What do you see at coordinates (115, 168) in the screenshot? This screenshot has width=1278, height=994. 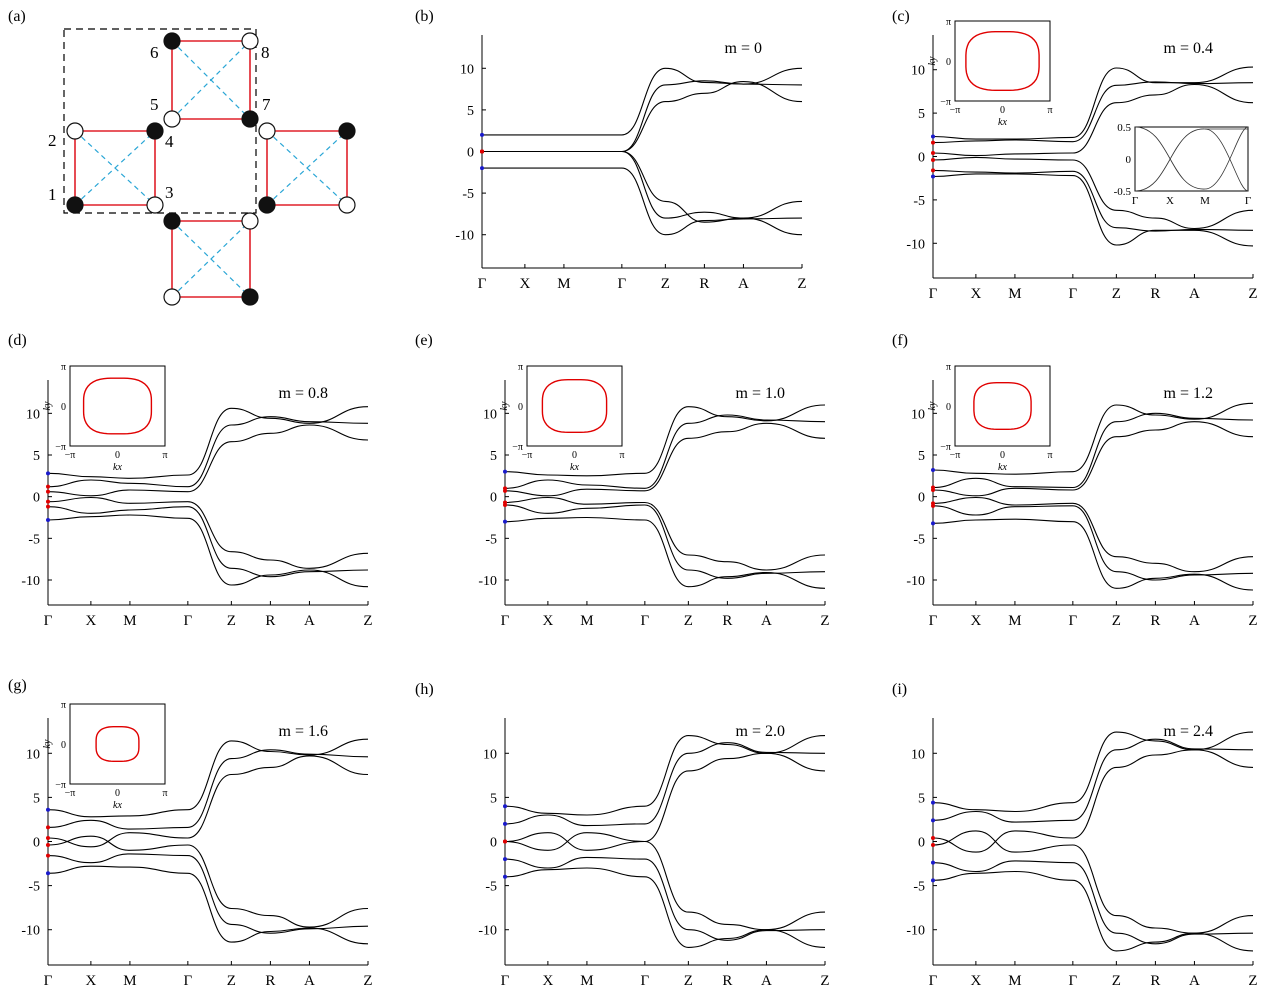 I see `nnn-hopping-line` at bounding box center [115, 168].